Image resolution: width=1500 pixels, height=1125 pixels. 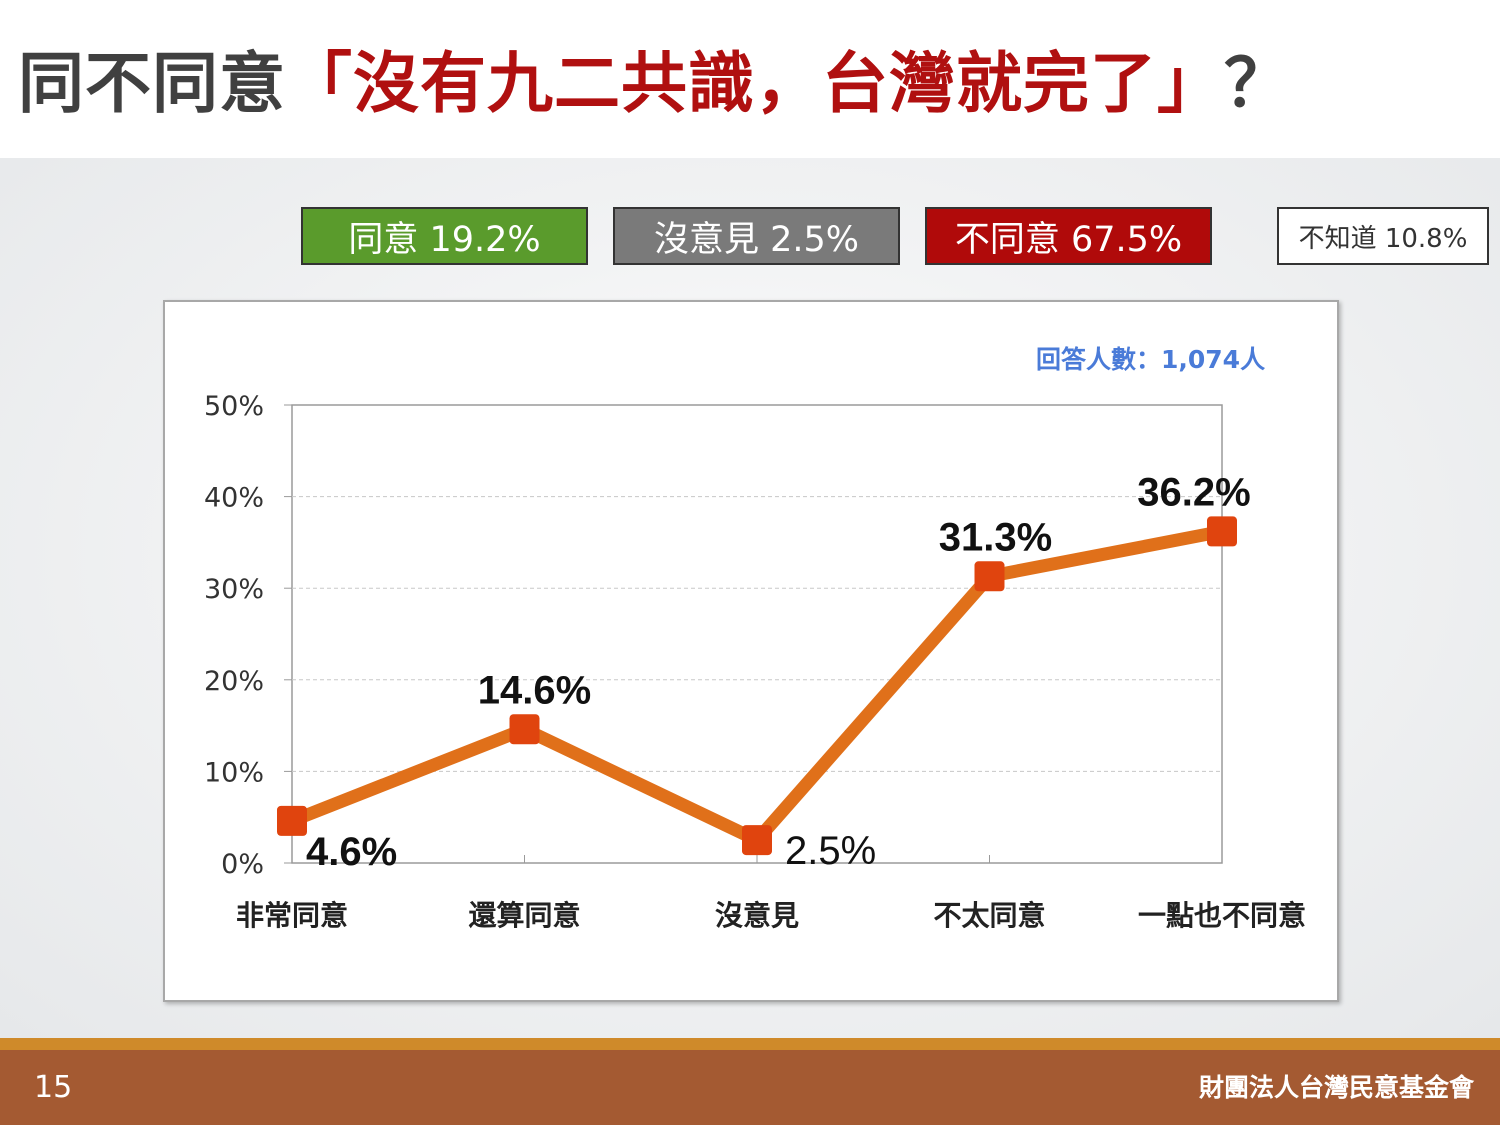 I want to click on title-bar: 同不同意「沒有九二共識，台灣就完了」？, so click(x=750, y=79).